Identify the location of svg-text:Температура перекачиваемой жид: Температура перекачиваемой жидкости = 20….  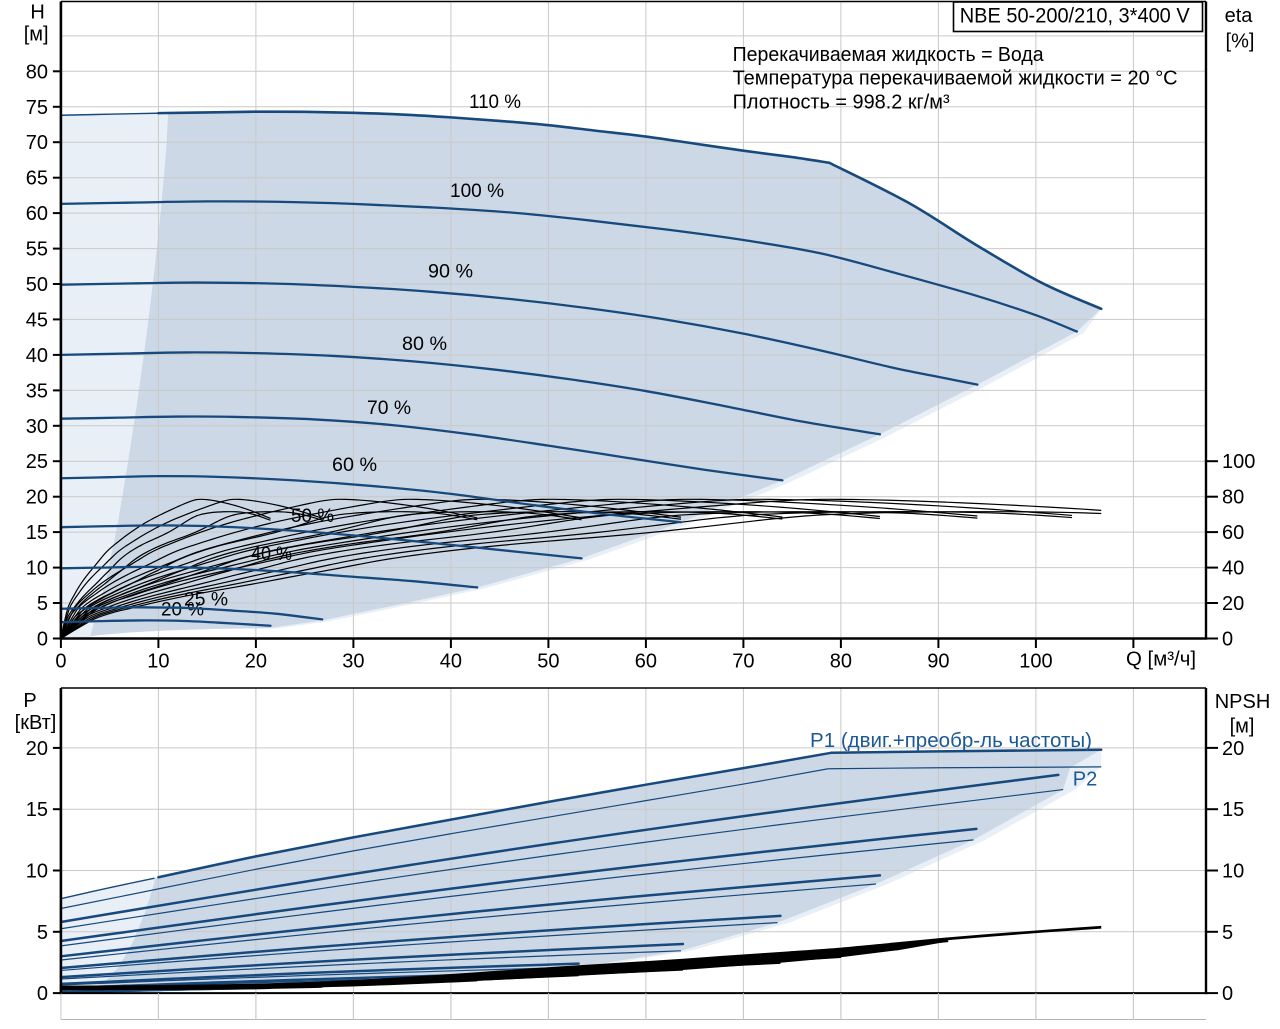
(955, 78).